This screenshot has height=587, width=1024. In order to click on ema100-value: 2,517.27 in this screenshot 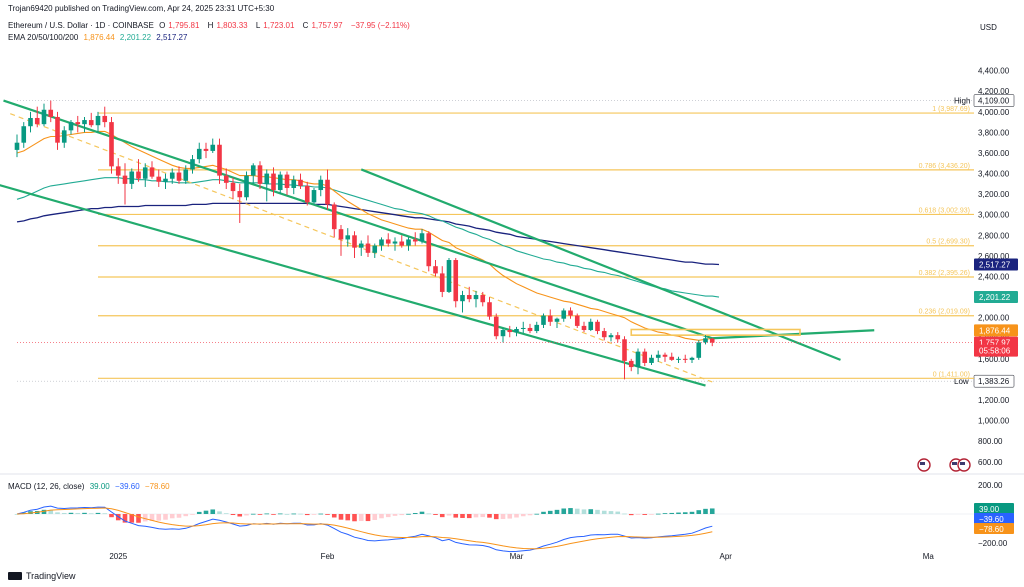, I will do `click(172, 37)`.